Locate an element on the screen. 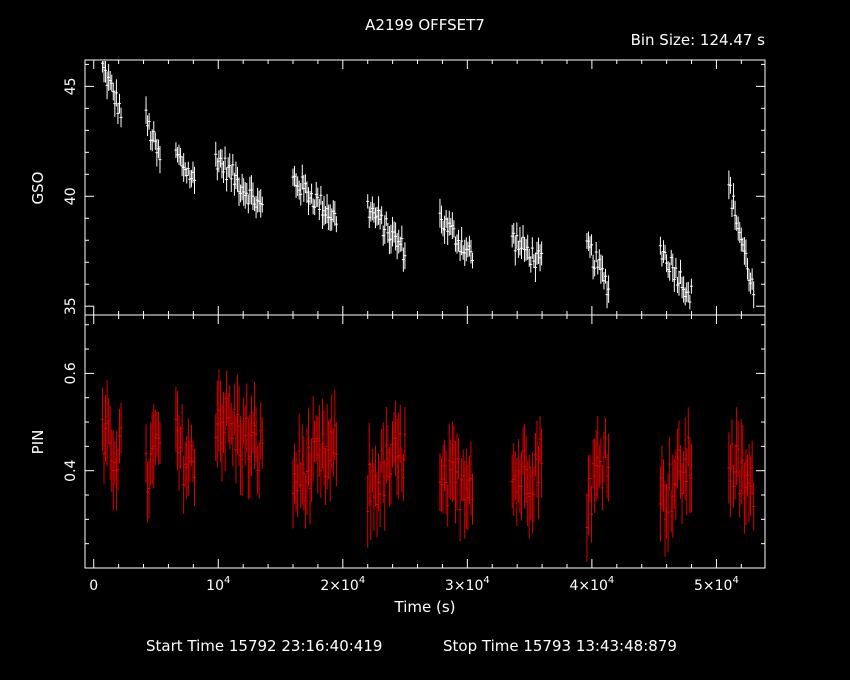 The width and height of the screenshot is (850, 680). x-tick-label-base: 3×10 is located at coordinates (464, 586).